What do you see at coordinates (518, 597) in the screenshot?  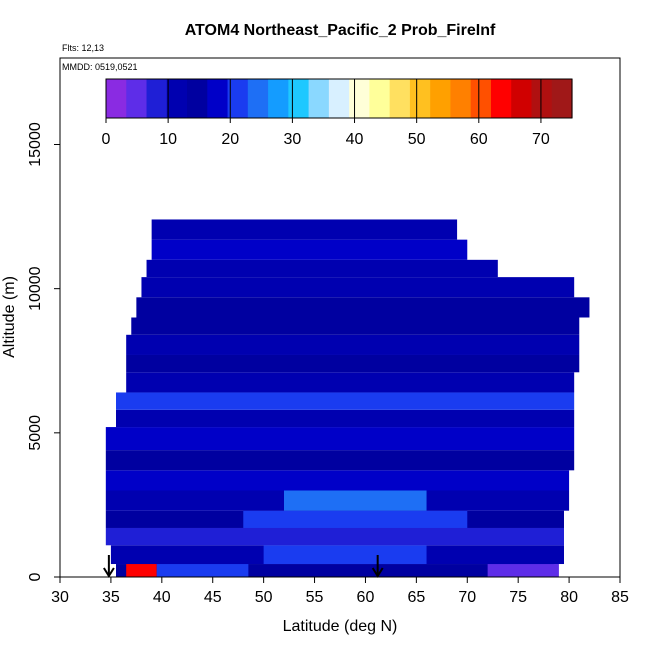 I see `x-tick-label: 75` at bounding box center [518, 597].